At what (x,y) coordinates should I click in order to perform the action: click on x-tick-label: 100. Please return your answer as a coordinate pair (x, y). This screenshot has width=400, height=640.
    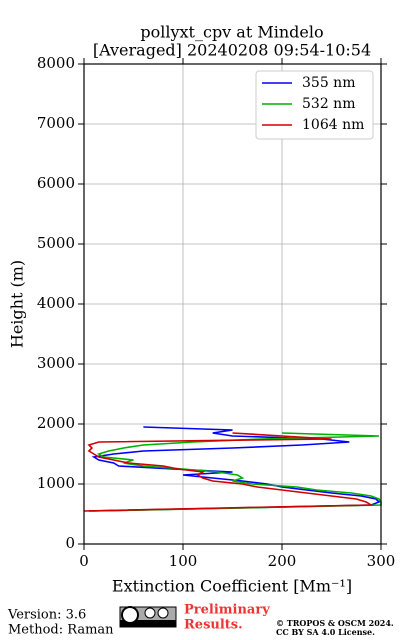
    Looking at the image, I should click on (183, 561).